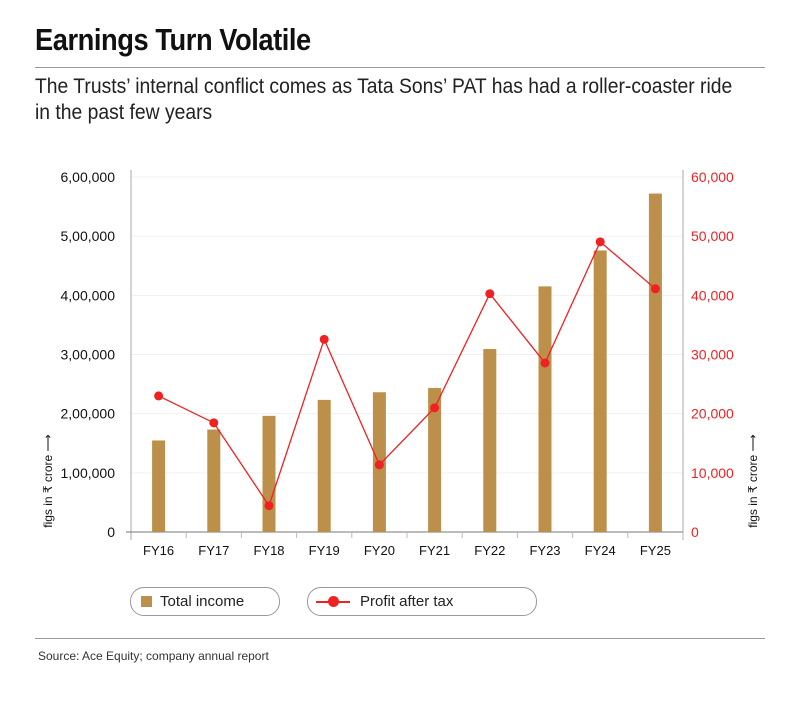 The height and width of the screenshot is (707, 801). I want to click on footer-divider, so click(400, 638).